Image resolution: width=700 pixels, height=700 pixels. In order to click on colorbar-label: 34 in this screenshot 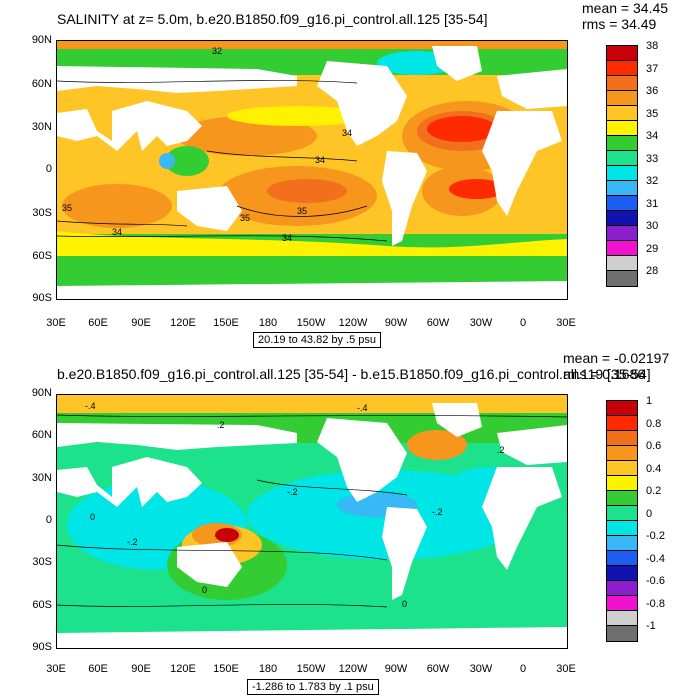, I will do `click(652, 136)`.